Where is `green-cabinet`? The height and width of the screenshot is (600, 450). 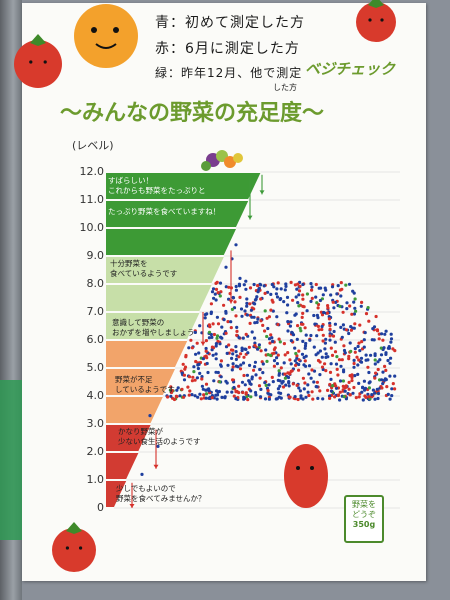
green-cabinet is located at coordinates (11, 460).